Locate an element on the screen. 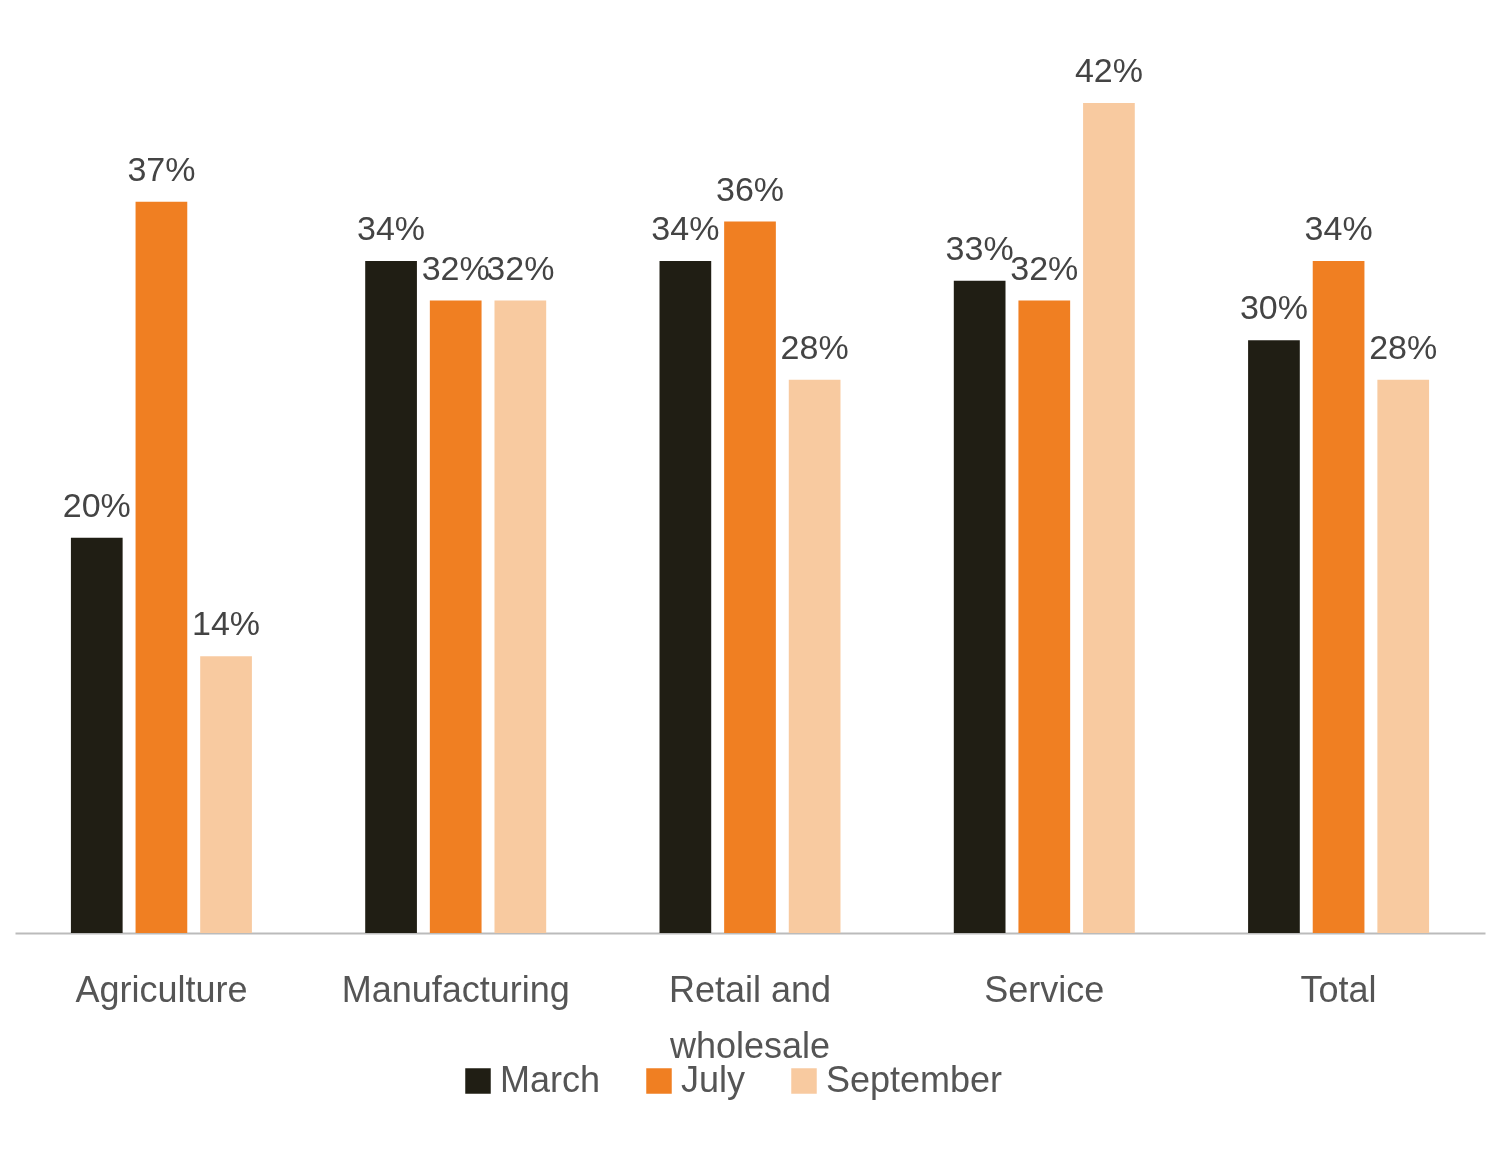  x-tick-label: Agriculture is located at coordinates (161, 989).